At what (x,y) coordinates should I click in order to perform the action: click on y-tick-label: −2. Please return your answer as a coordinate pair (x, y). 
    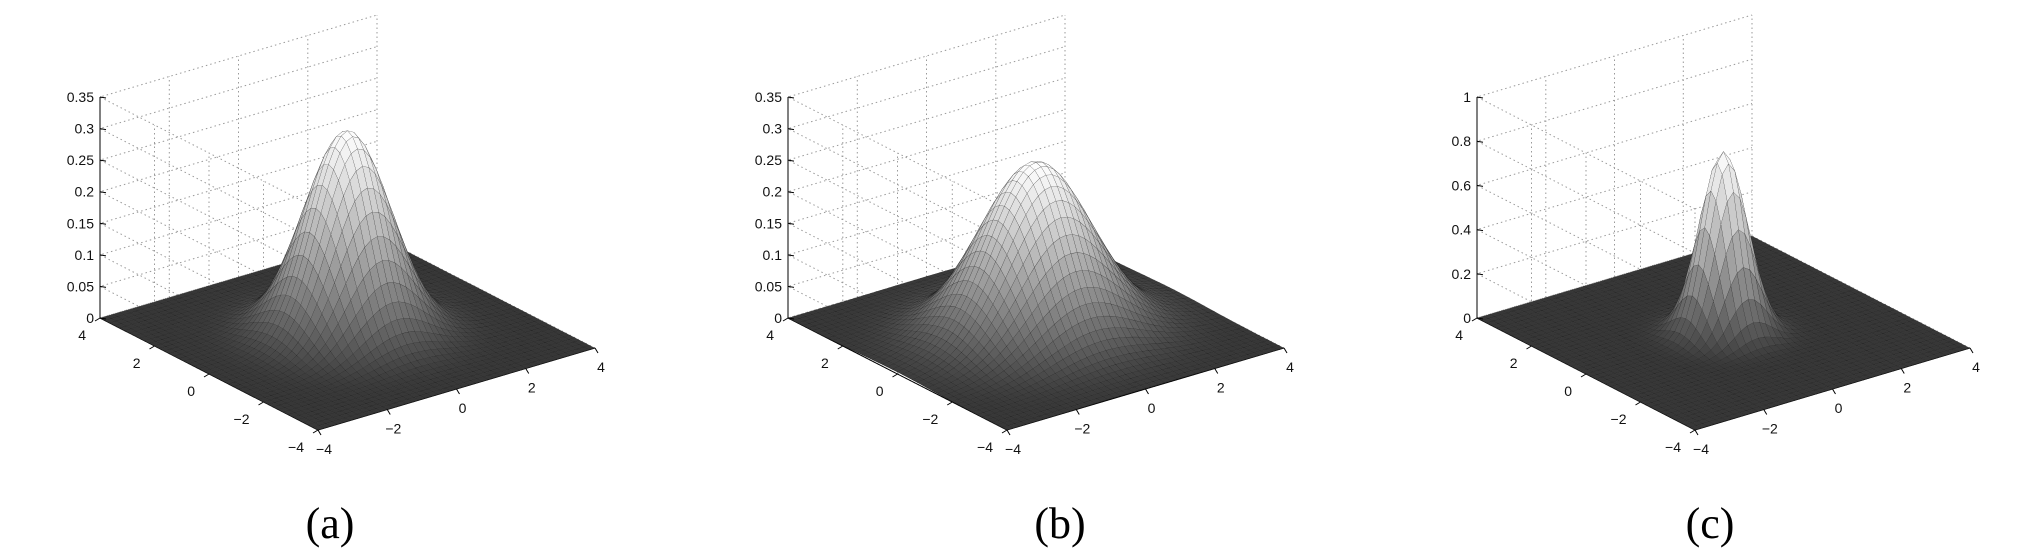
    Looking at the image, I should click on (242, 419).